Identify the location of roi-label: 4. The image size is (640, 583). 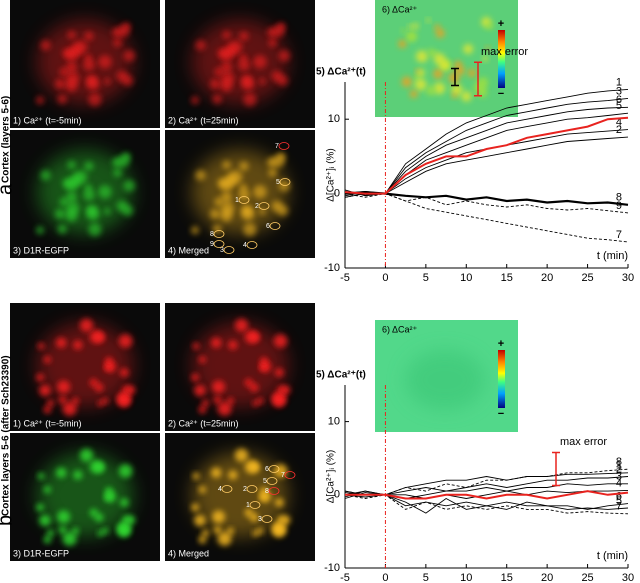
(245, 245).